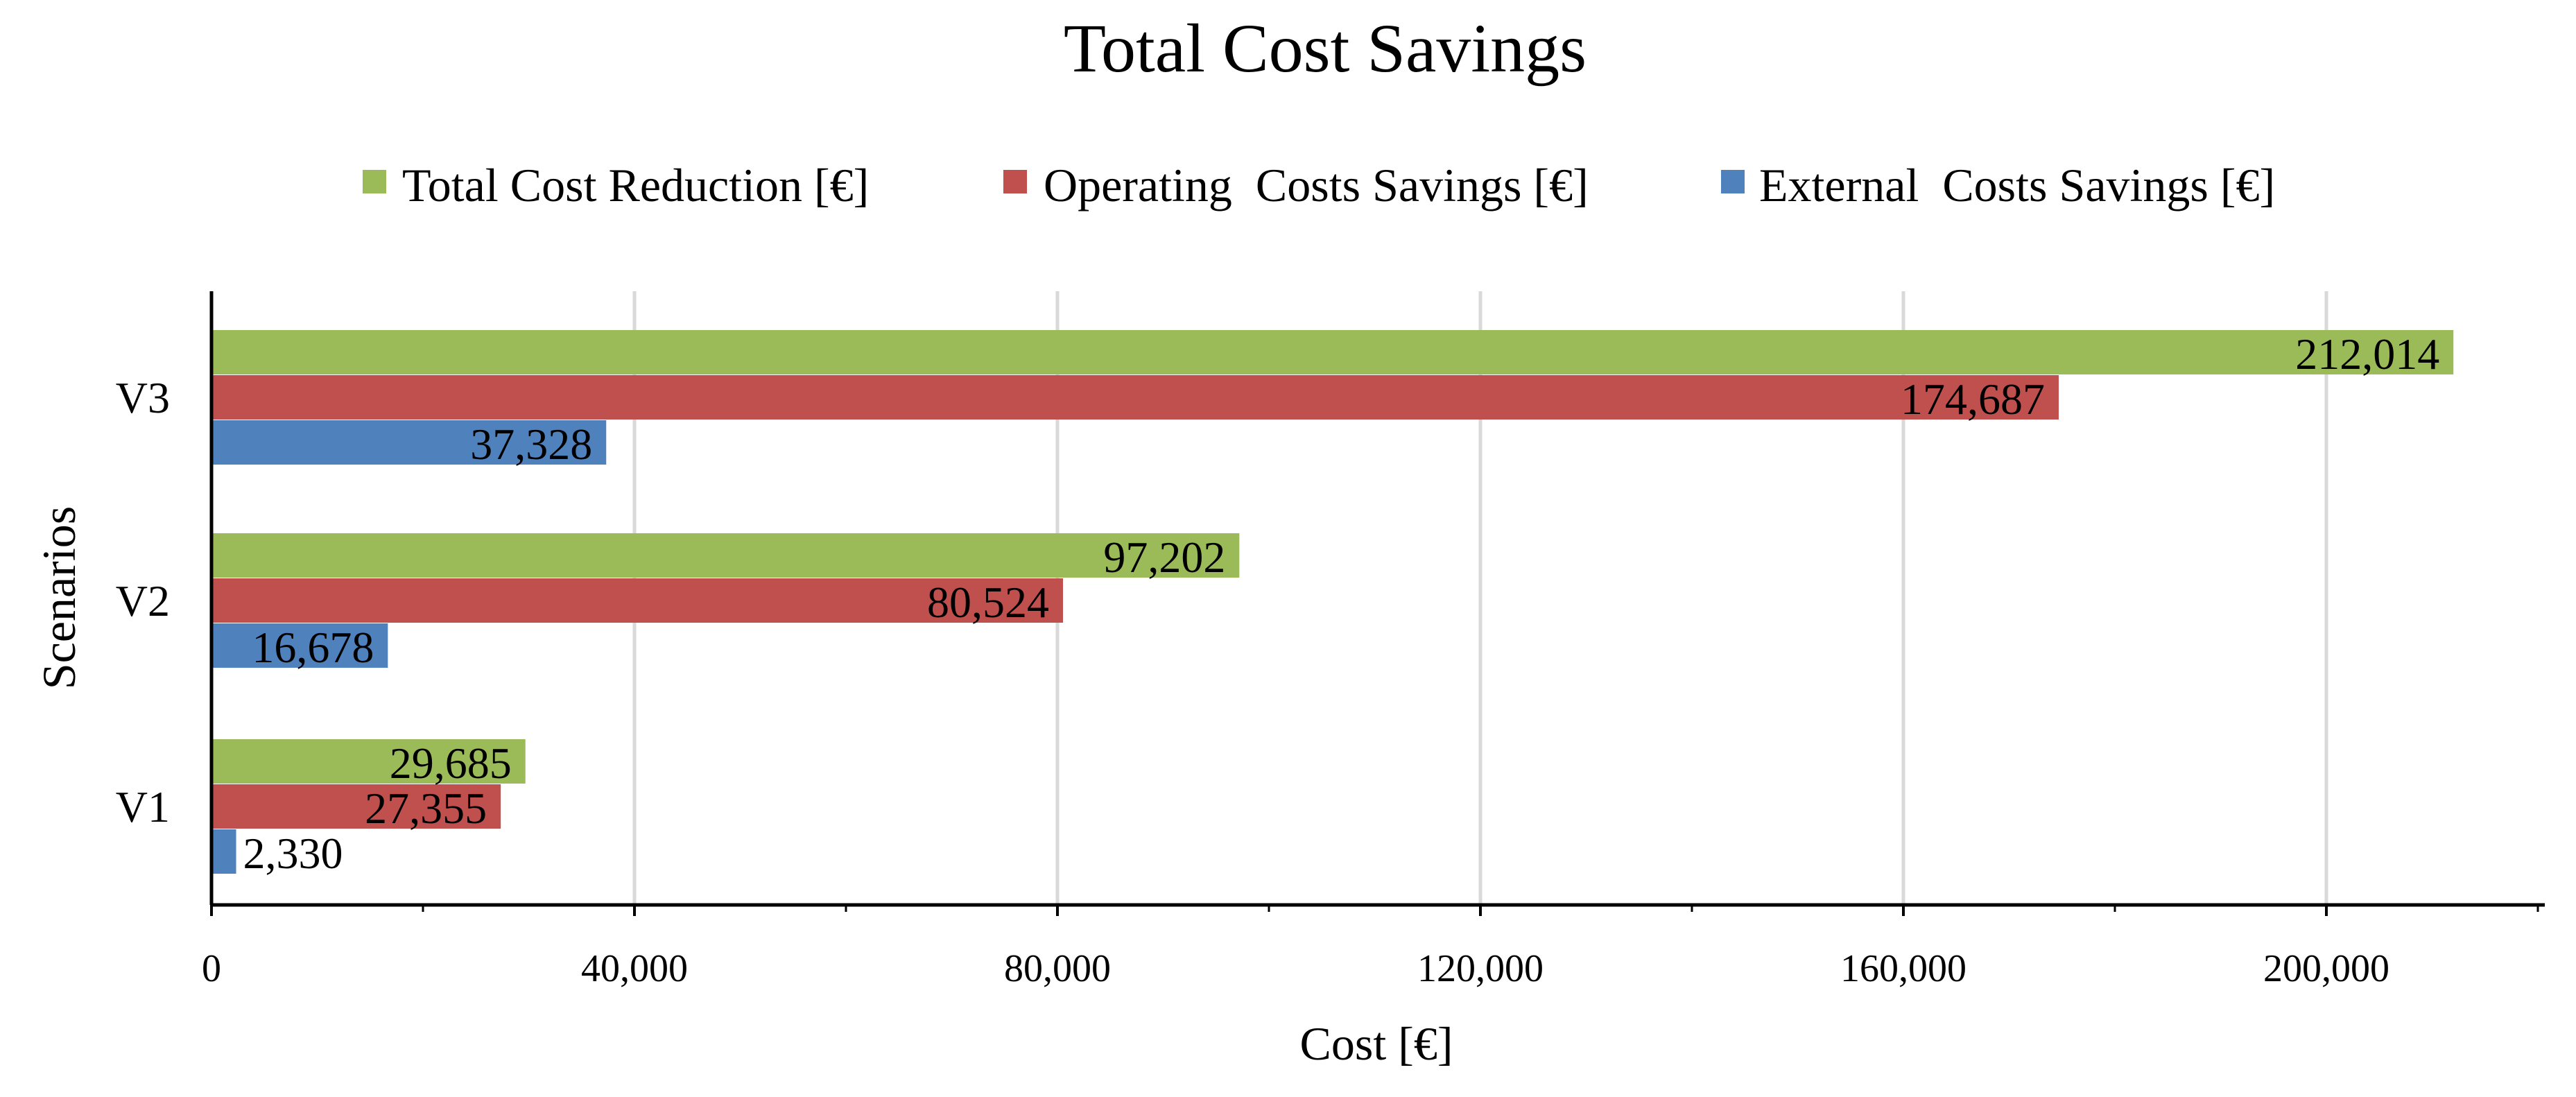 Image resolution: width=2576 pixels, height=1097 pixels. I want to click on value-label-v3-series-1: 174,687, so click(1973, 399).